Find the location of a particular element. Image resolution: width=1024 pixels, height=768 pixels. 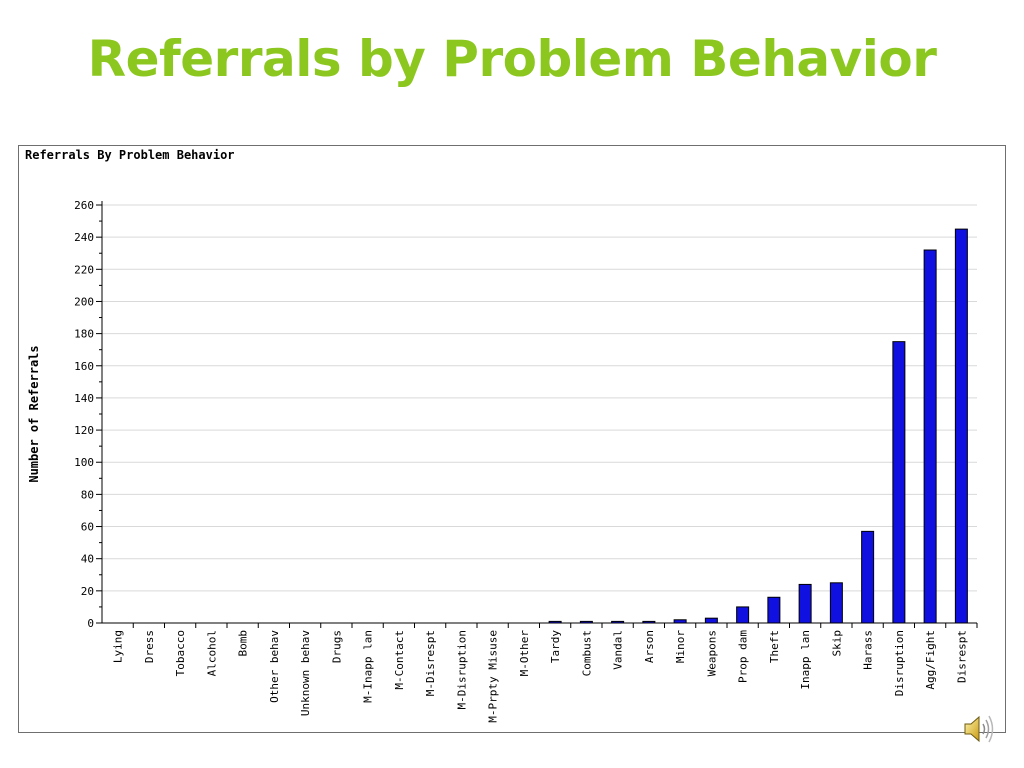

x-tick-label: Agg/Fight is located at coordinates (930, 660).